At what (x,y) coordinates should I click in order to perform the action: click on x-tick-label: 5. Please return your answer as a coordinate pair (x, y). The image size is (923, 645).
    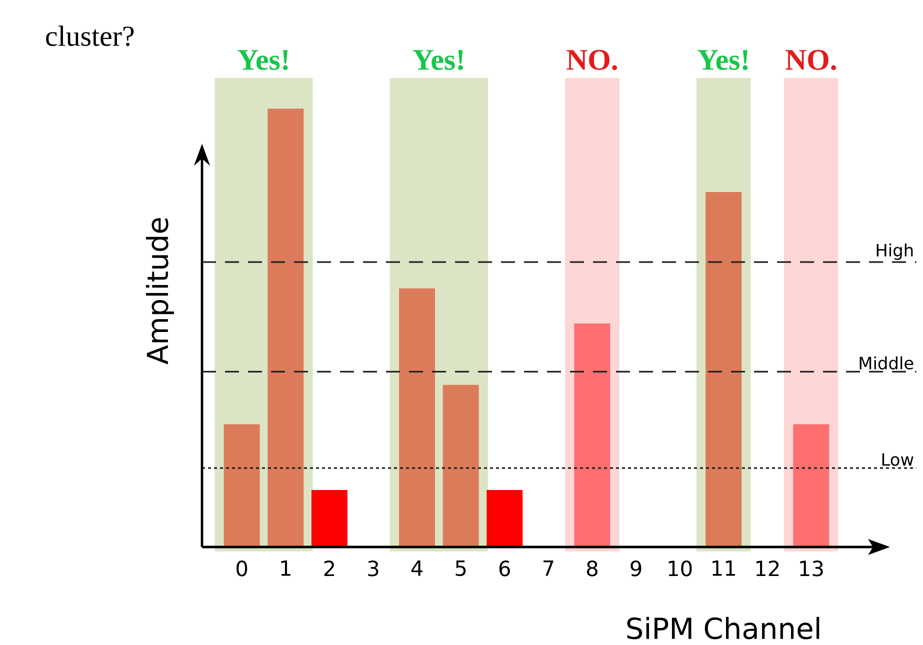
    Looking at the image, I should click on (461, 568).